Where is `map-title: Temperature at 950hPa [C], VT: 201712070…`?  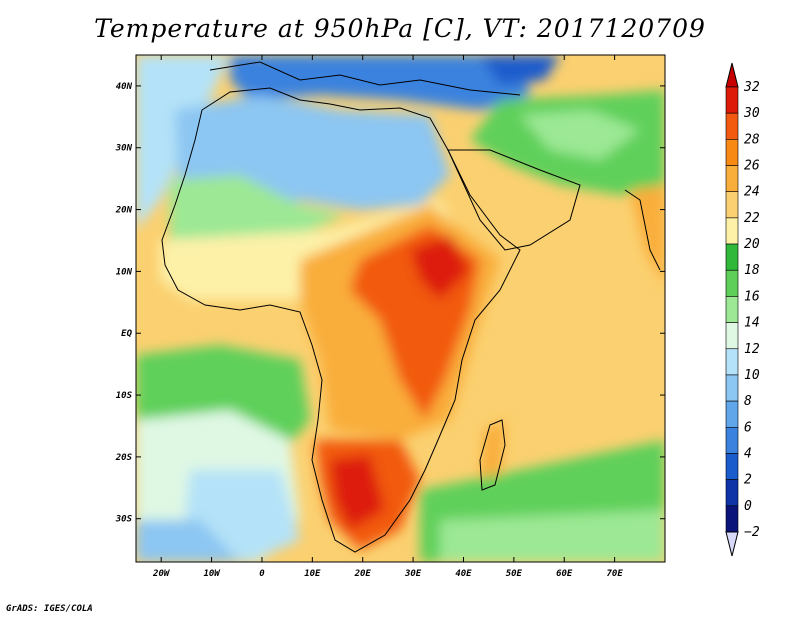 map-title: Temperature at 950hPa [C], VT: 201712070… is located at coordinates (400, 28).